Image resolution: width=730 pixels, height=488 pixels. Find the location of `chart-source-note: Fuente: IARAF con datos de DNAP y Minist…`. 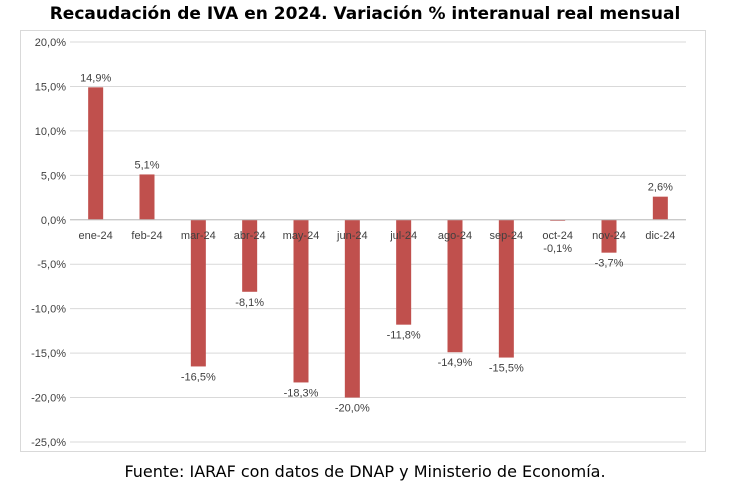

chart-source-note: Fuente: IARAF con datos de DNAP y Minist… is located at coordinates (365, 471).